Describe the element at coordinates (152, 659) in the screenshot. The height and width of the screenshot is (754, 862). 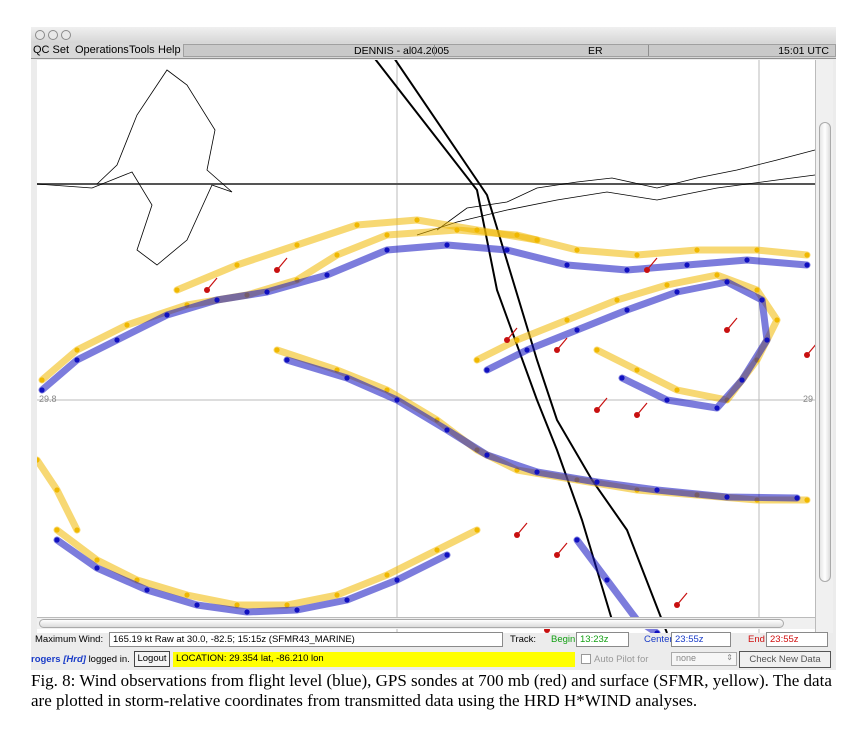
I see `logout-button: Logout` at that location.